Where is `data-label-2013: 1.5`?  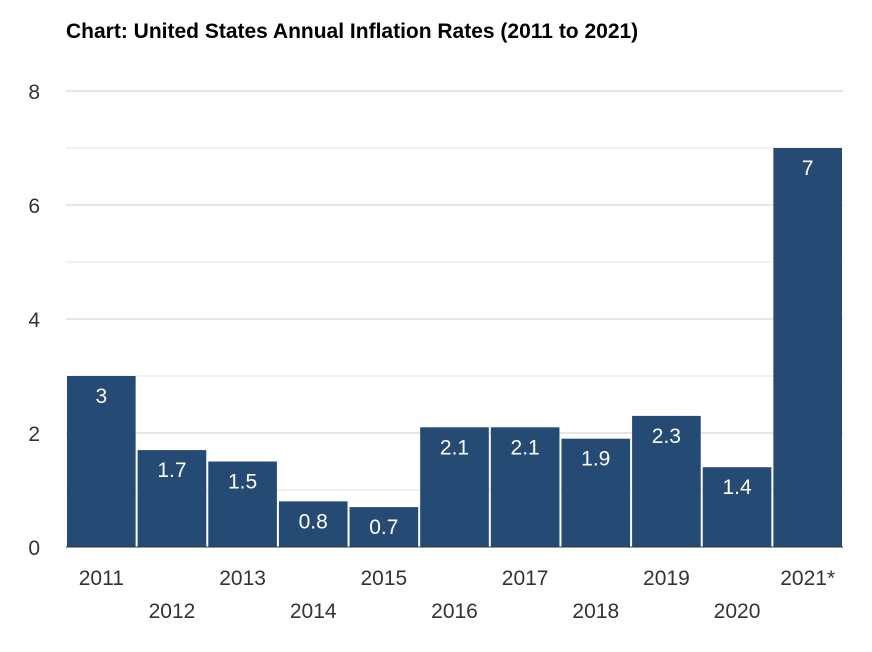
data-label-2013: 1.5 is located at coordinates (242, 482).